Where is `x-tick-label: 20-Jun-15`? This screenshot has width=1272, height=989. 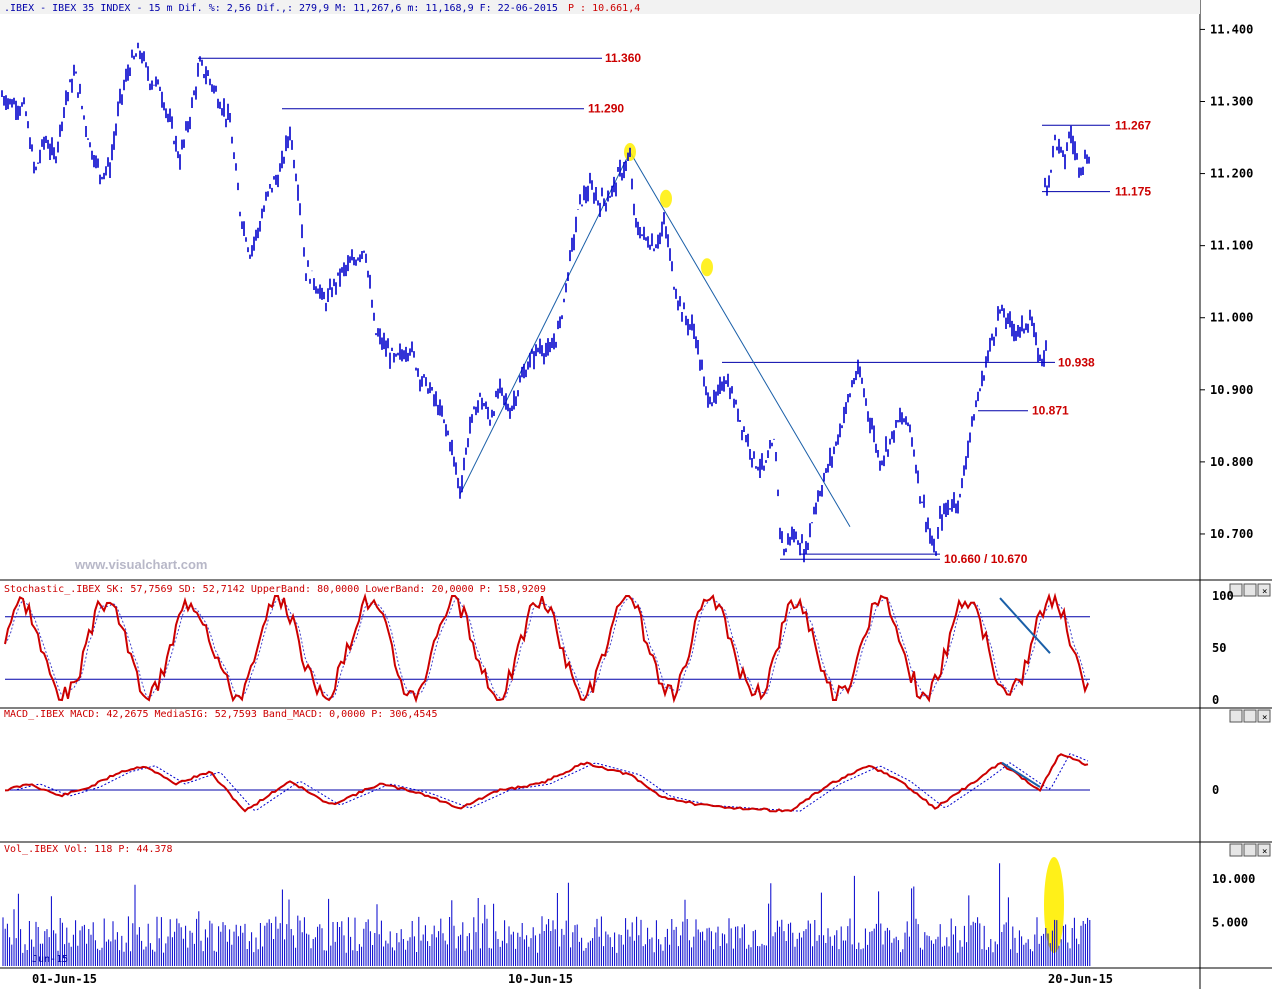 x-tick-label: 20-Jun-15 is located at coordinates (1080, 979).